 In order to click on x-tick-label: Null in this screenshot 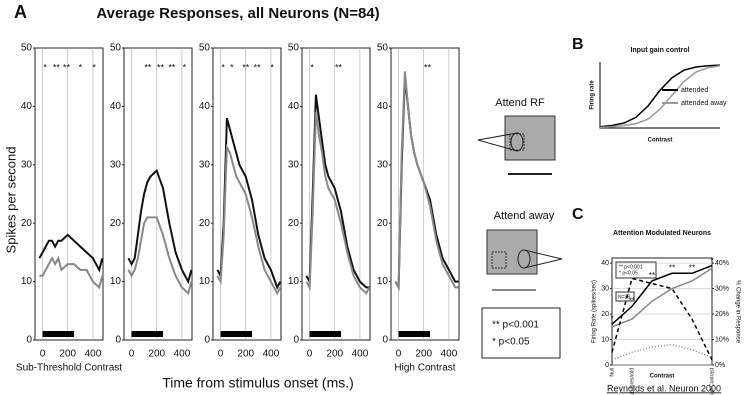, I will do `click(612, 372)`.